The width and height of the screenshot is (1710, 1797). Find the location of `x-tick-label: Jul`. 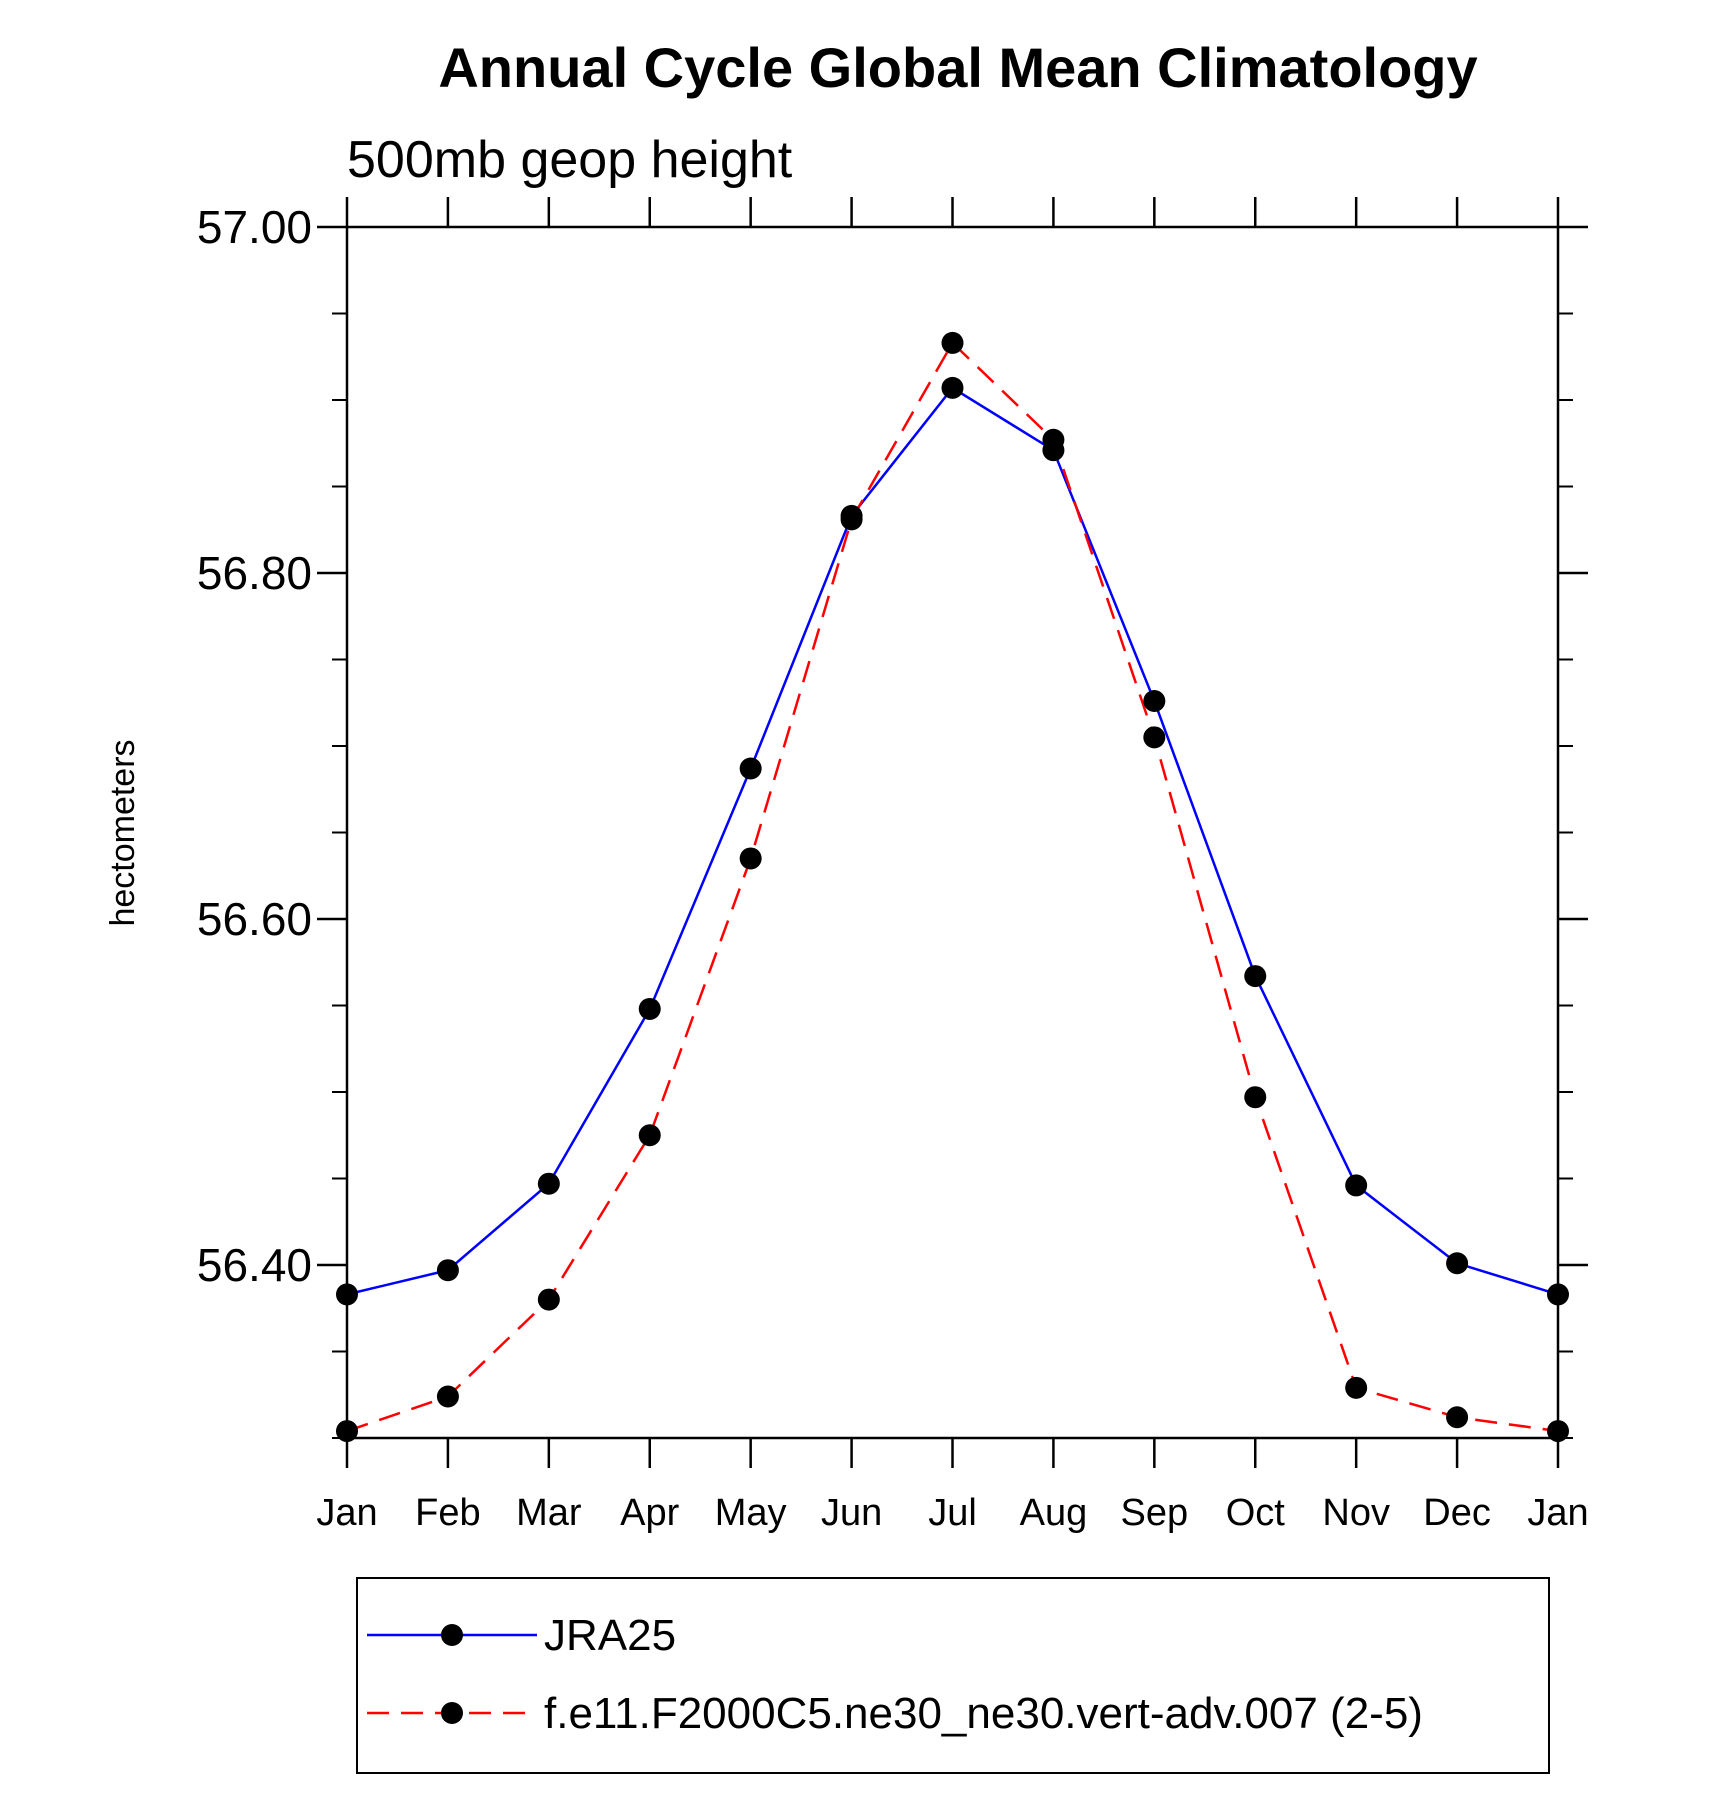

x-tick-label: Jul is located at coordinates (952, 1513).